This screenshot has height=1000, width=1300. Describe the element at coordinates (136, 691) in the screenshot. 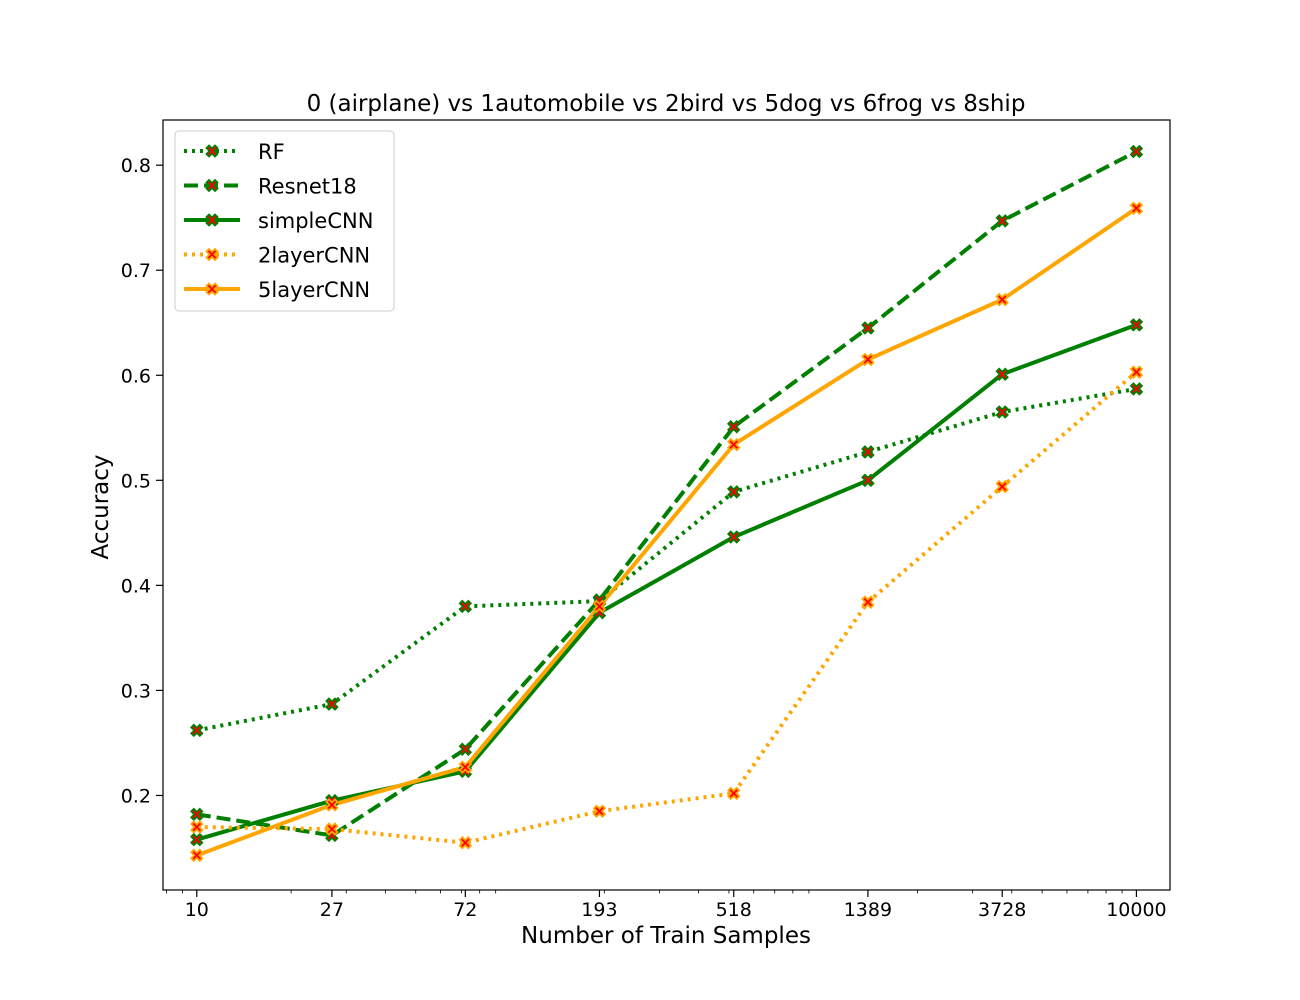

I see `y-tick-label: 0.3` at that location.